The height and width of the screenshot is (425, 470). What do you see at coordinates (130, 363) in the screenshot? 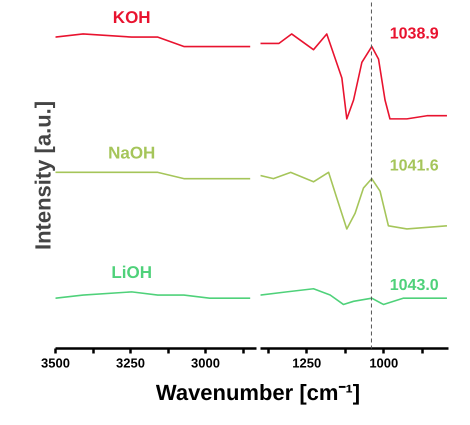
I see `x-tick-label: 3250` at bounding box center [130, 363].